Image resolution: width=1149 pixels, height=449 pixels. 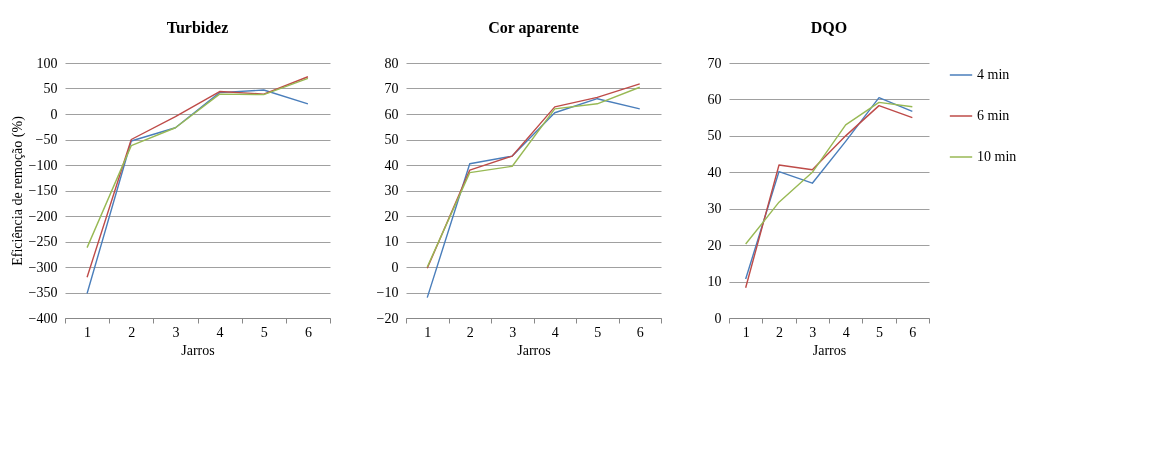 I want to click on y-tick-label: 100, so click(x=47, y=63).